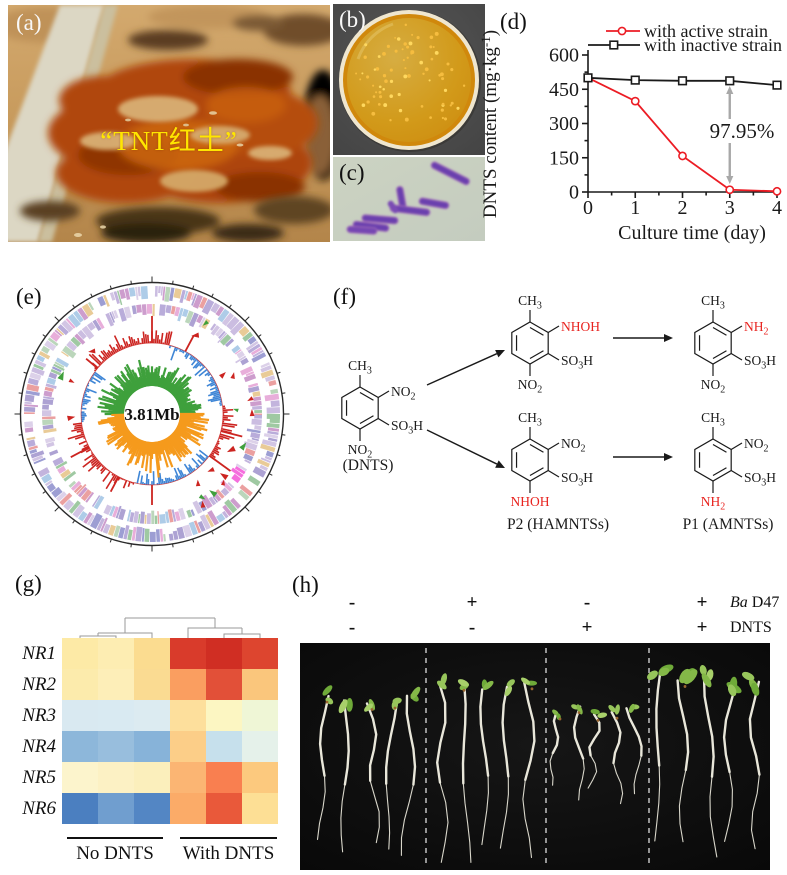  What do you see at coordinates (159, 174) in the screenshot?
I see `pebbles` at bounding box center [159, 174].